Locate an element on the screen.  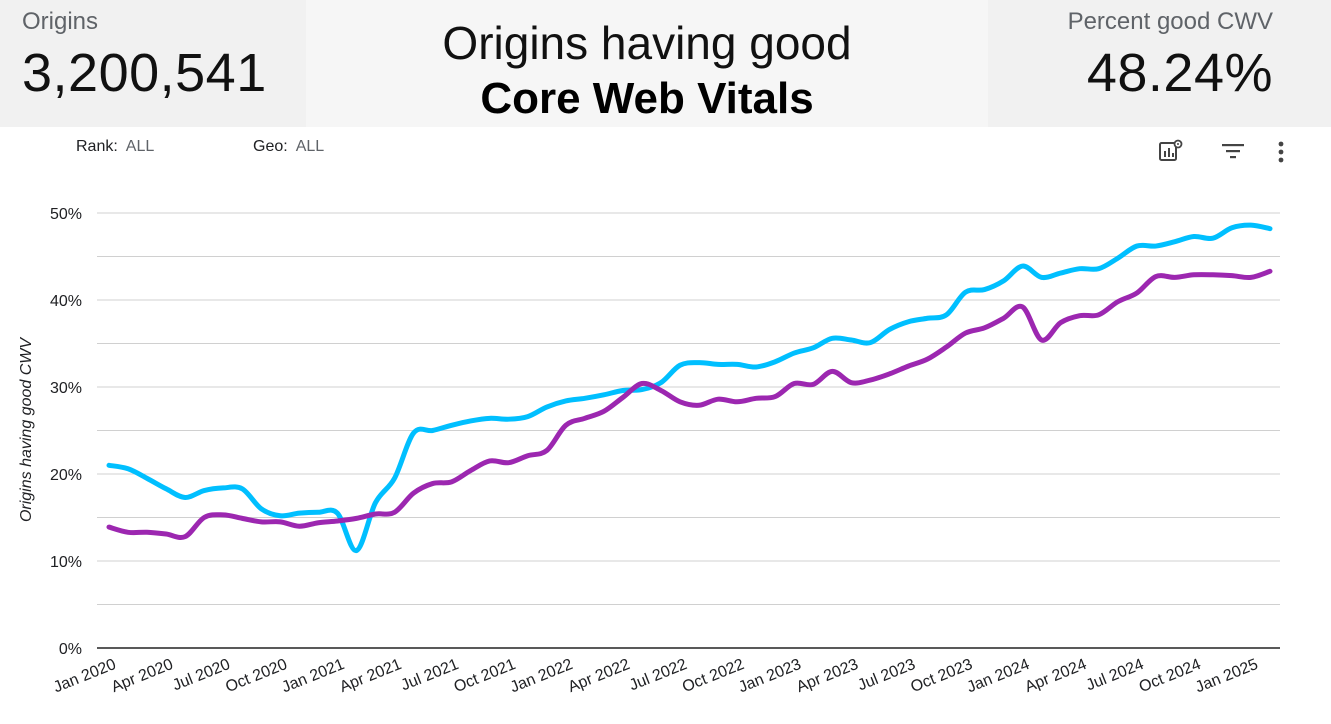
origins-scorecard: Origins 3,200,541 is located at coordinates (153, 63).